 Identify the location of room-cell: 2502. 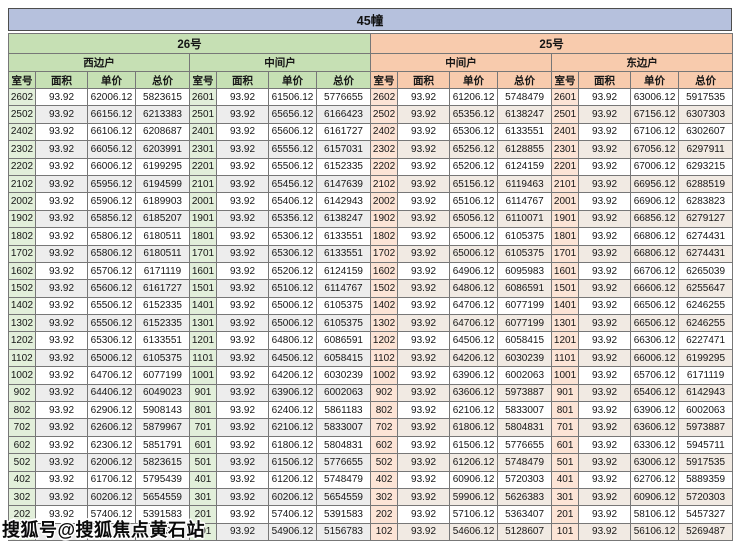
(384, 114).